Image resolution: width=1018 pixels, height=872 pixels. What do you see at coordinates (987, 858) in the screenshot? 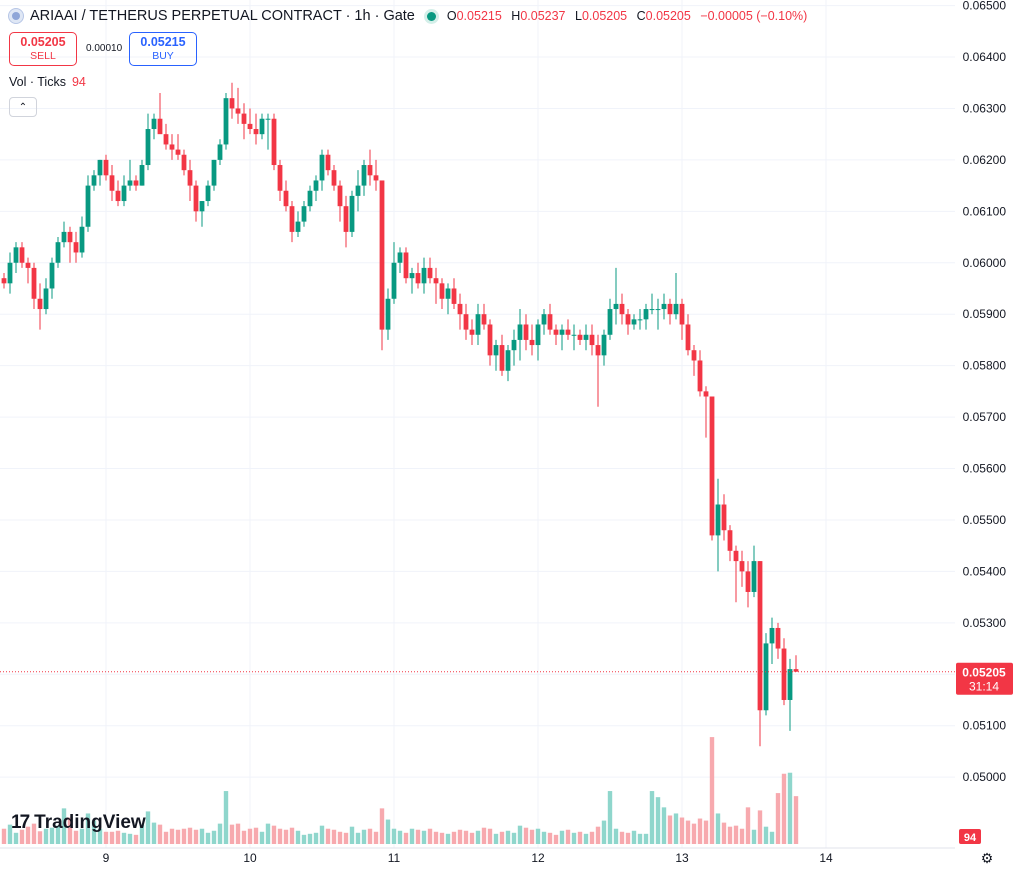
I see `gear-icon: ⚙` at bounding box center [987, 858].